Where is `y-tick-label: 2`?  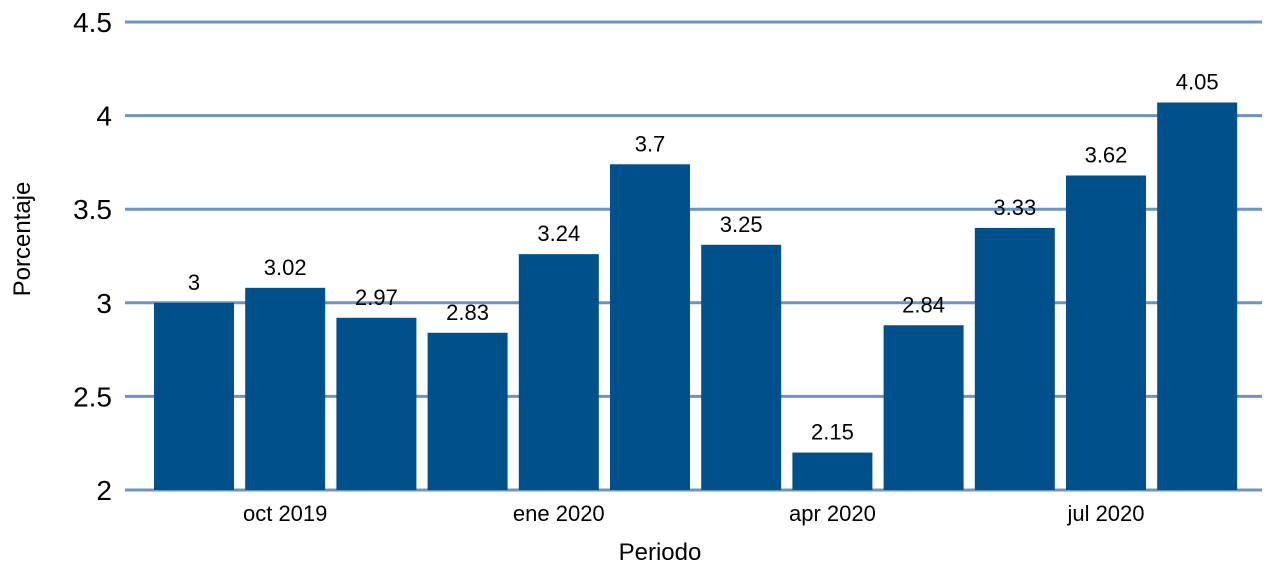
y-tick-label: 2 is located at coordinates (104, 490).